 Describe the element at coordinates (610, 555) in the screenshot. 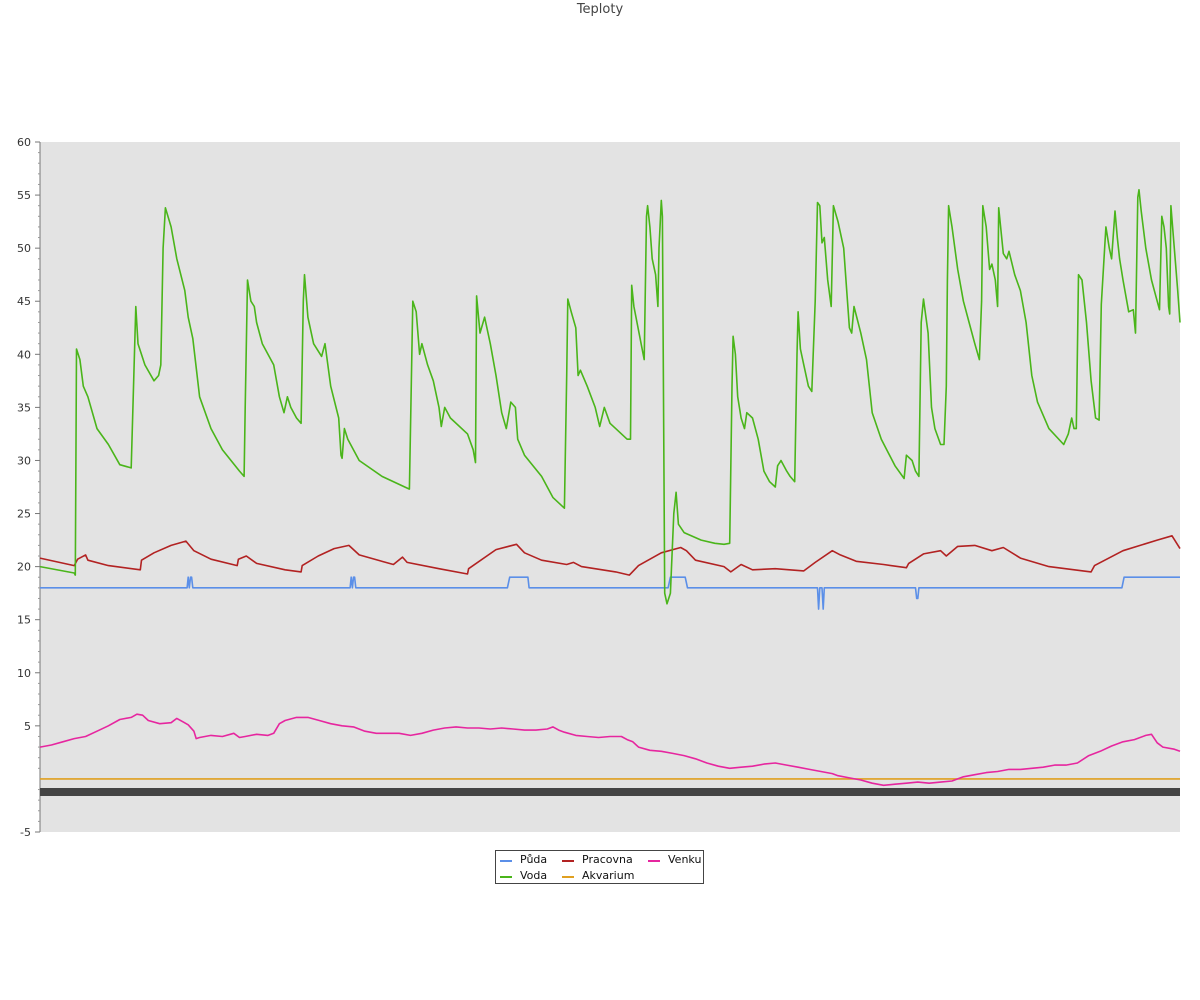

I see `series-line-pracovna` at that location.